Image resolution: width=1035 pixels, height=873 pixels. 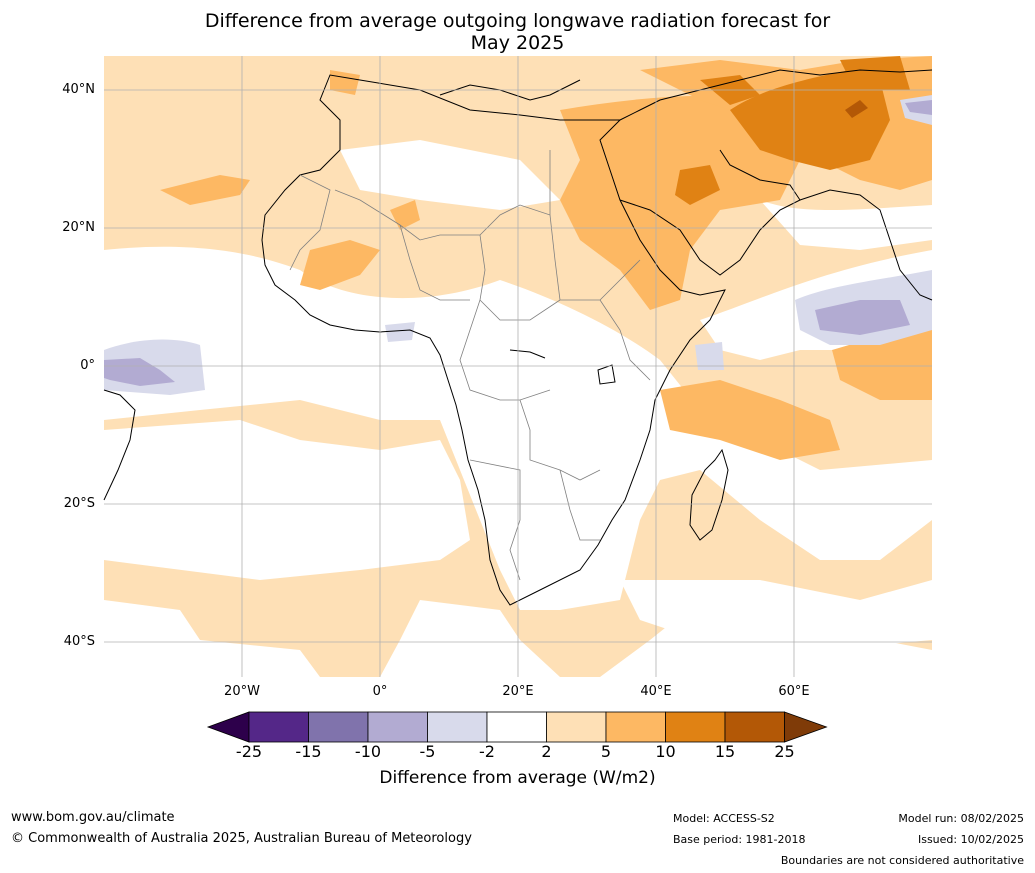 What do you see at coordinates (739, 839) in the screenshot?
I see `footer-base-period: Base period: 1981-2018` at bounding box center [739, 839].